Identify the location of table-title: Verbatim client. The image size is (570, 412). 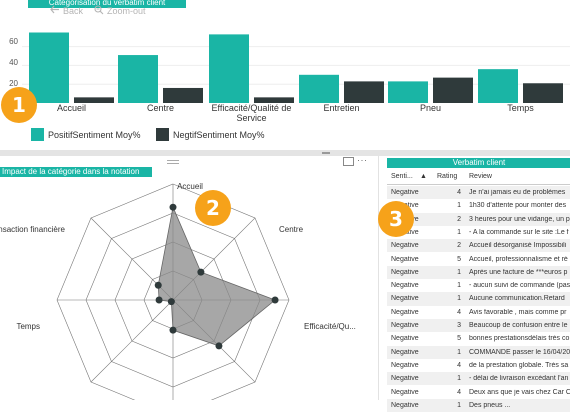
(478, 163).